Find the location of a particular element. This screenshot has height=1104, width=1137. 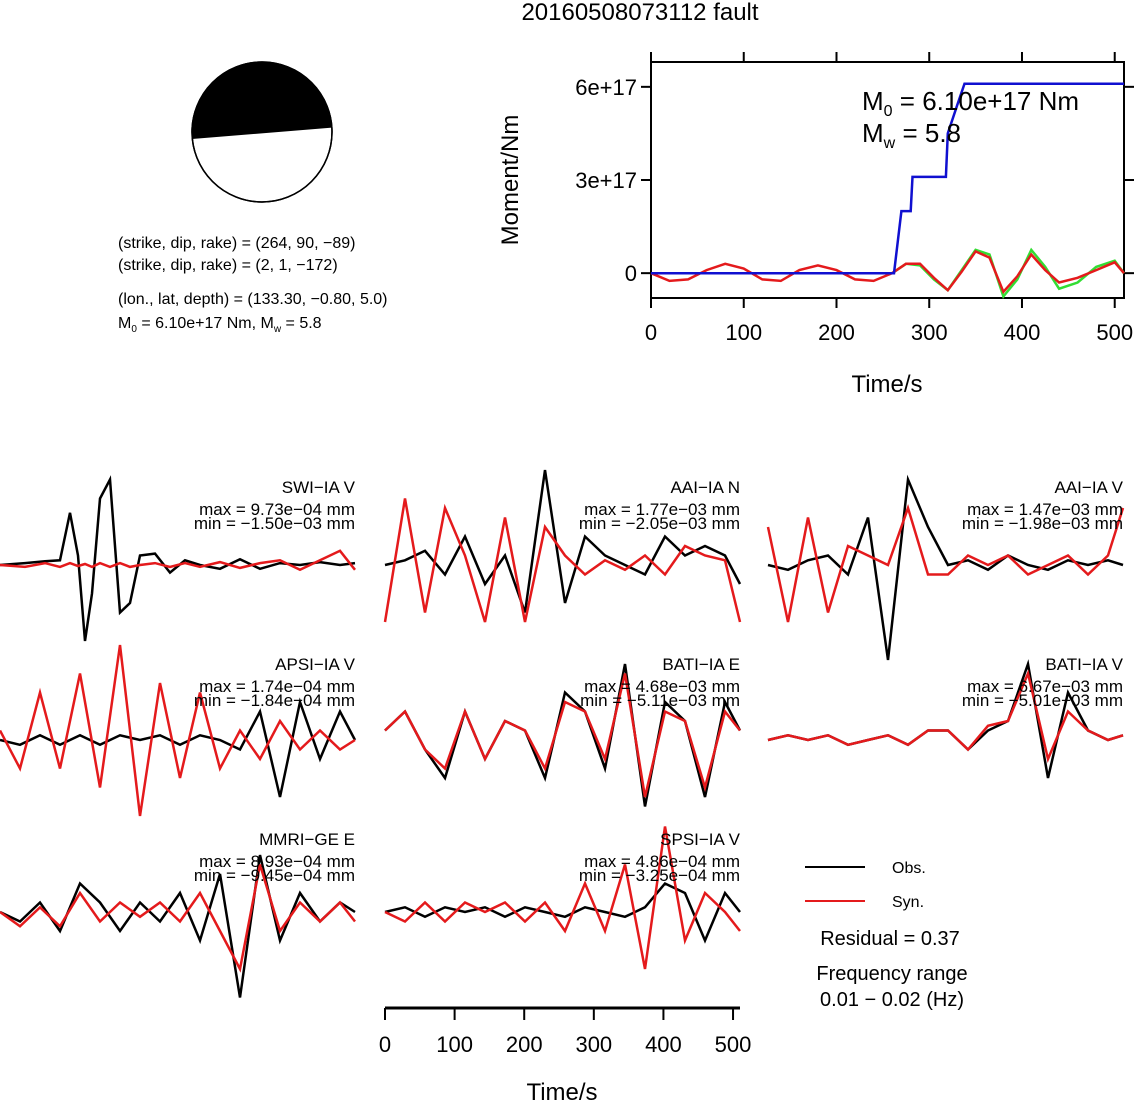

beachball is located at coordinates (262, 132).